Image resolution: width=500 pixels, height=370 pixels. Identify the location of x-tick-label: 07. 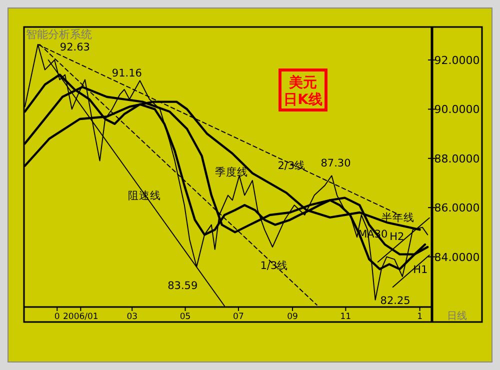
(238, 317).